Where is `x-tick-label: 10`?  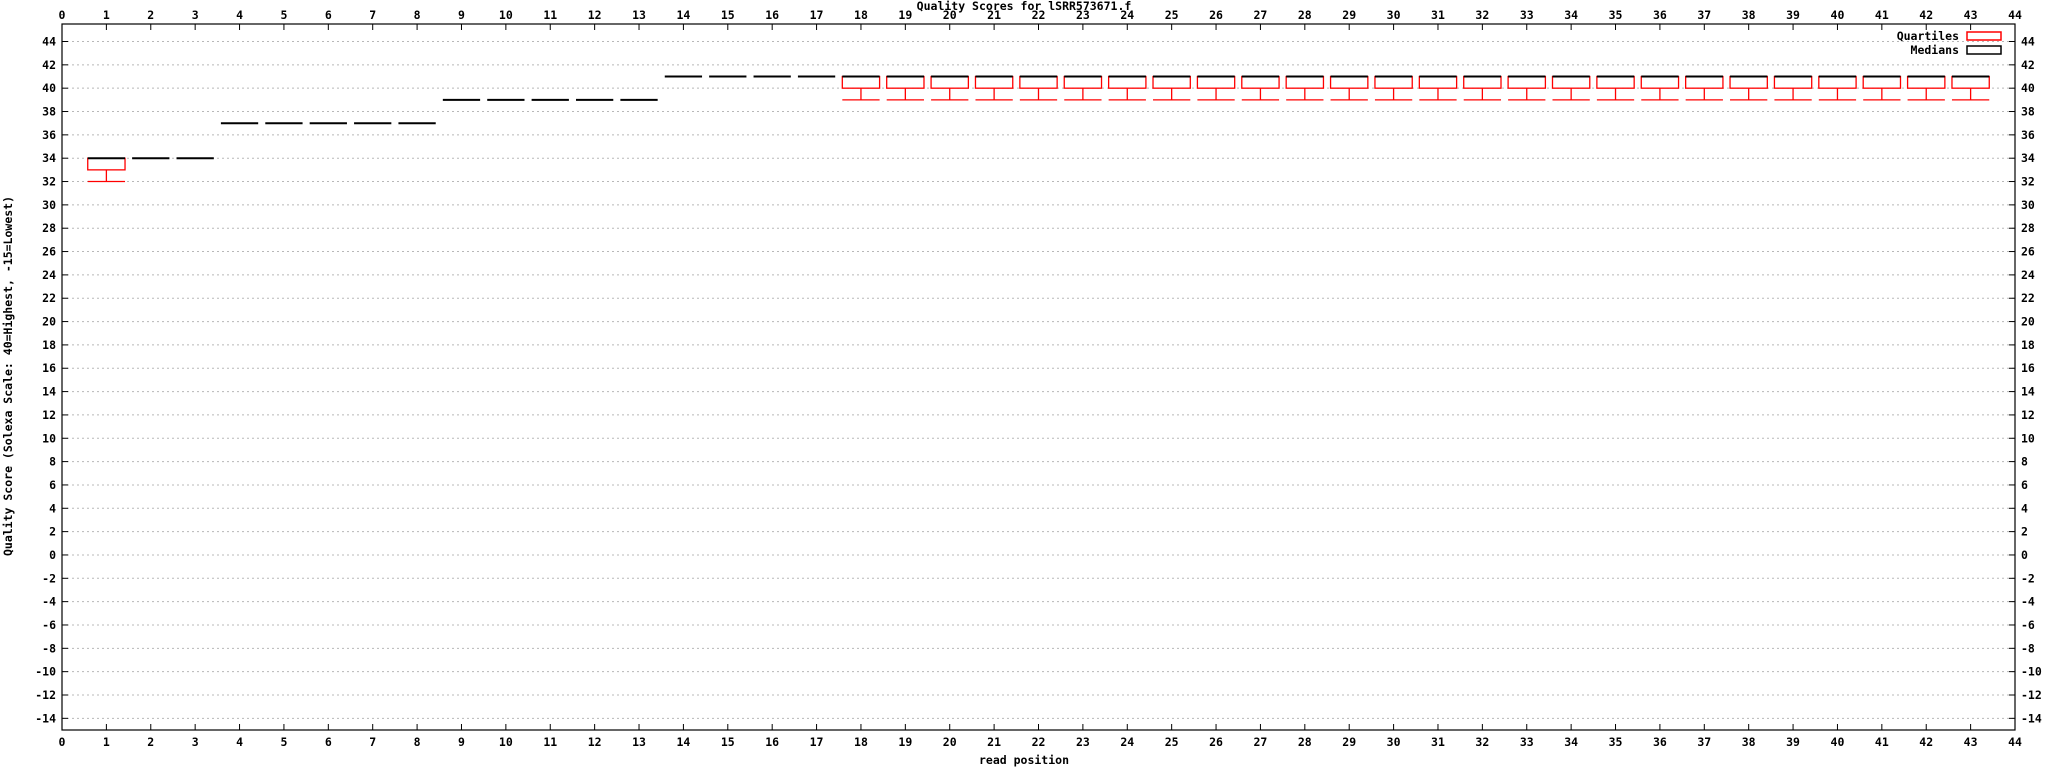
x-tick-label: 10 is located at coordinates (506, 15).